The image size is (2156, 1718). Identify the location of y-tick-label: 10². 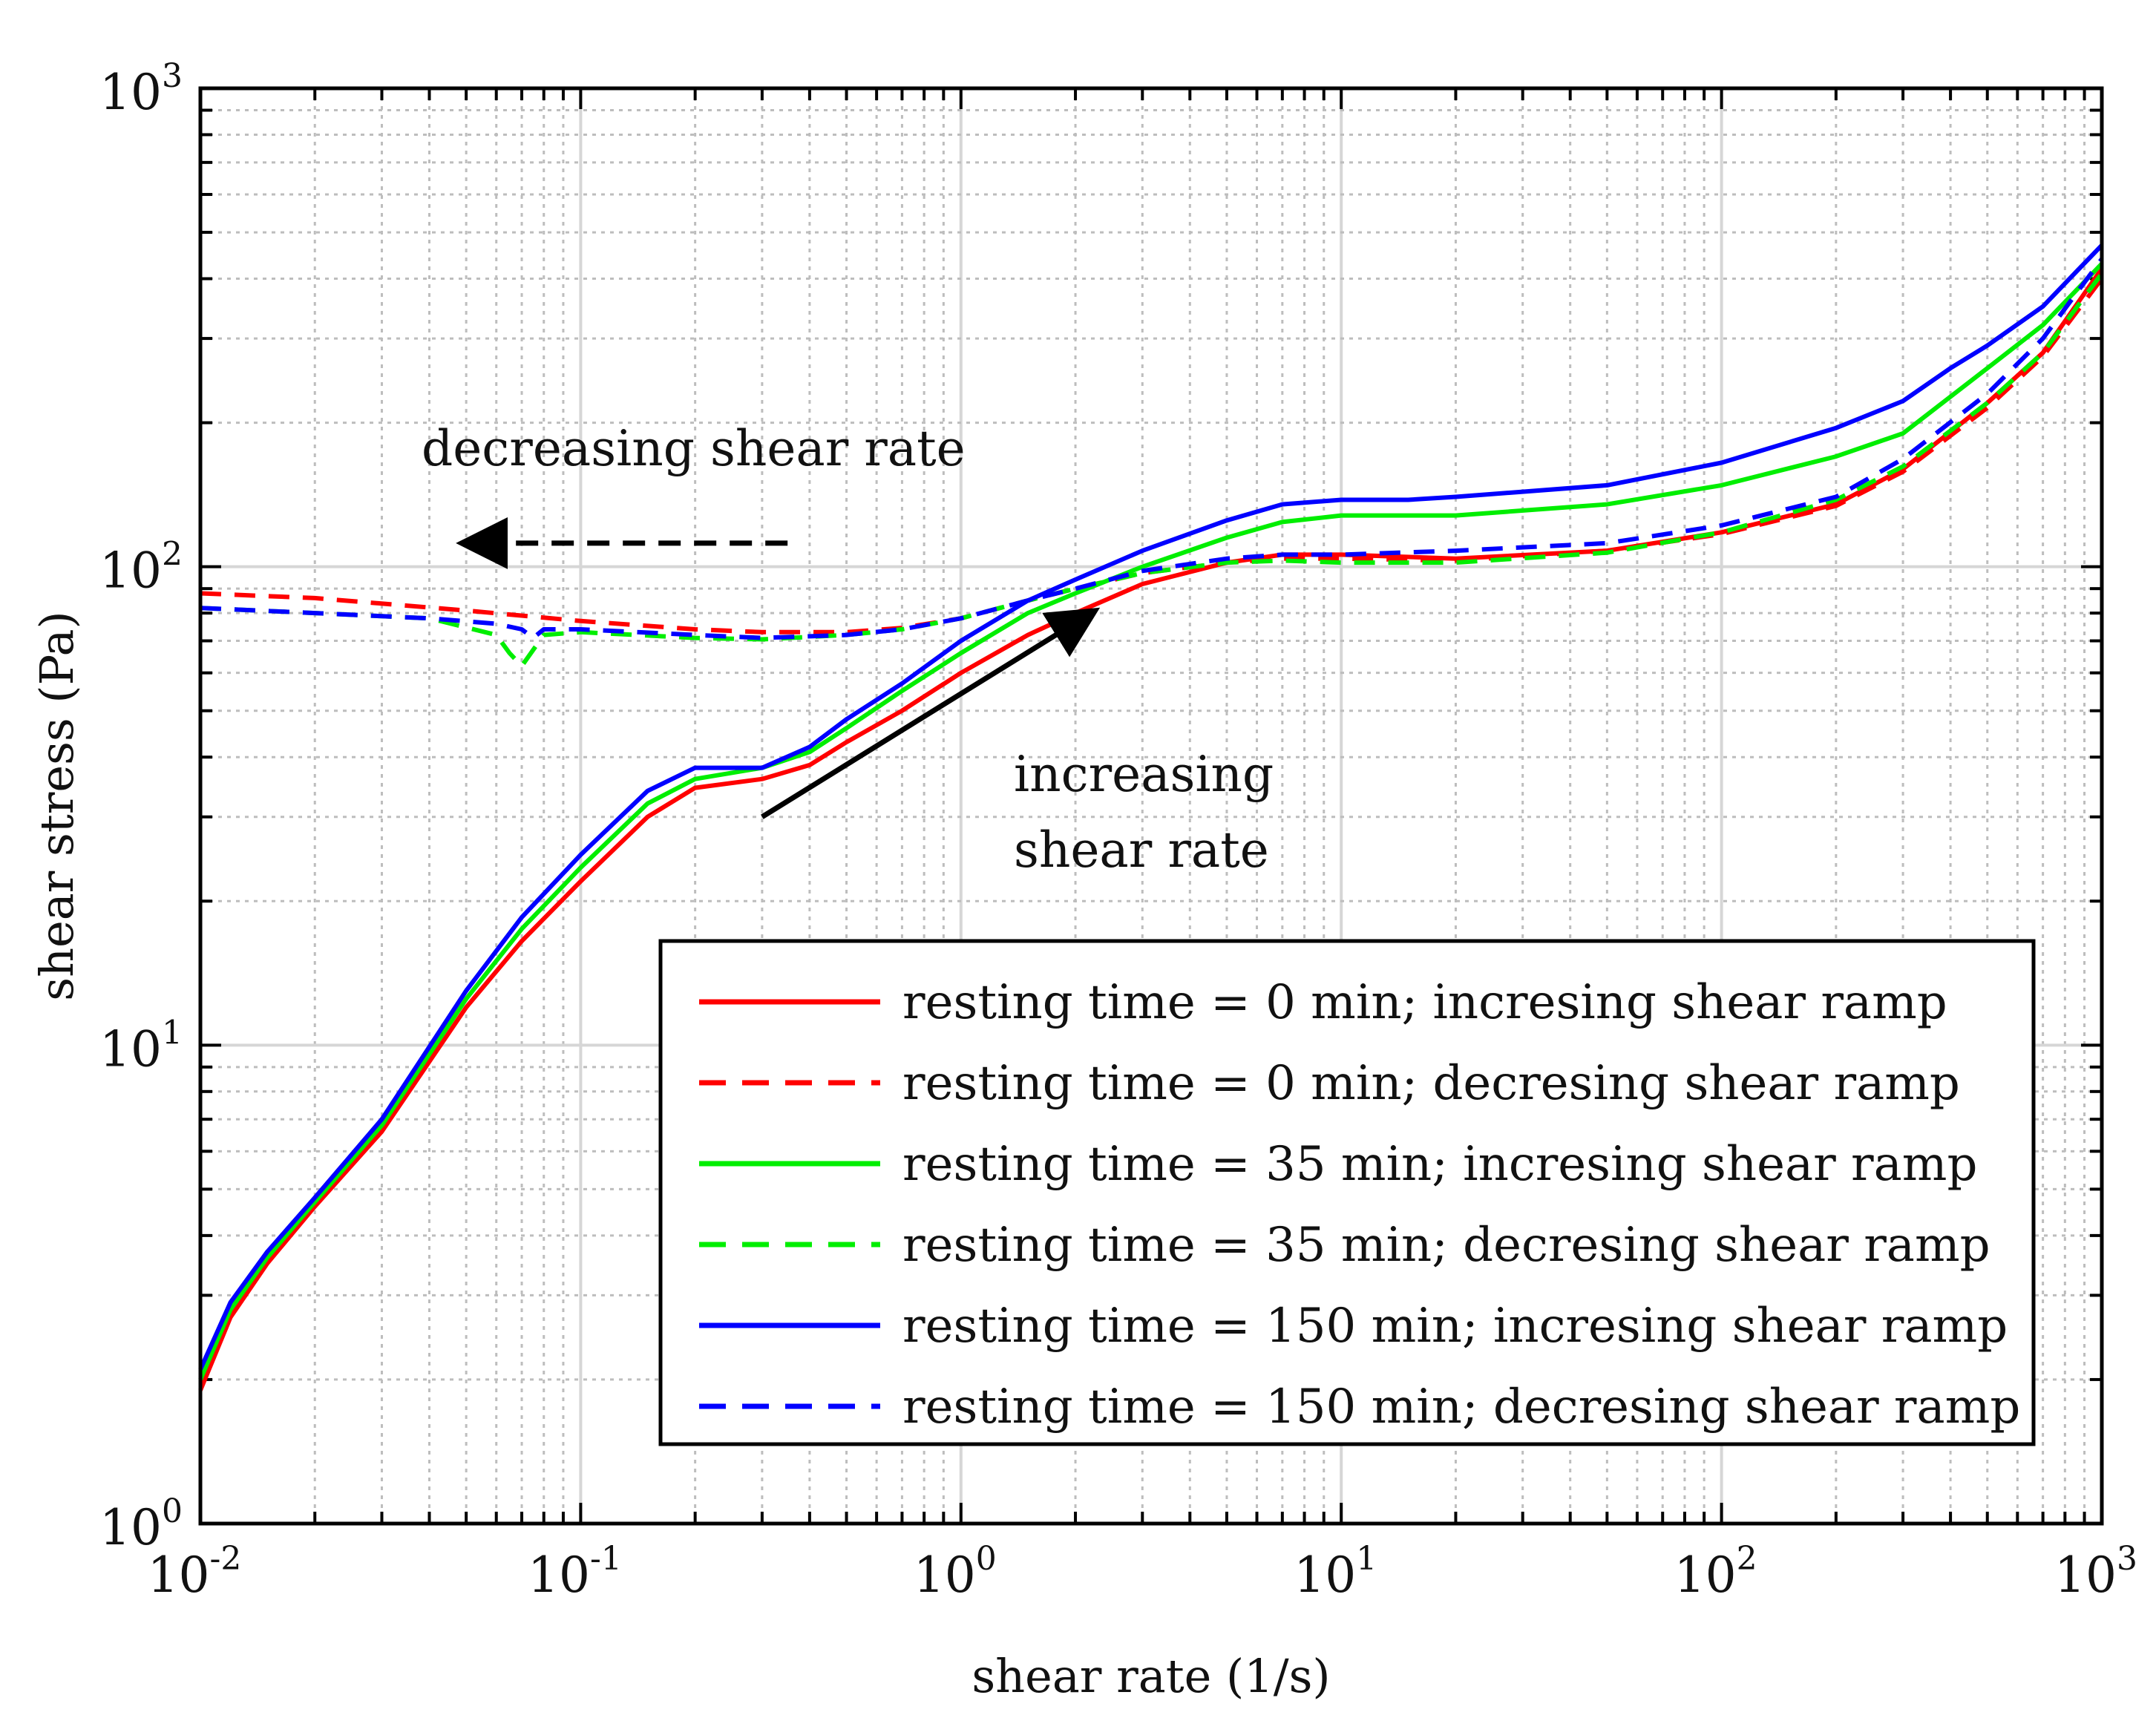
(141, 568).